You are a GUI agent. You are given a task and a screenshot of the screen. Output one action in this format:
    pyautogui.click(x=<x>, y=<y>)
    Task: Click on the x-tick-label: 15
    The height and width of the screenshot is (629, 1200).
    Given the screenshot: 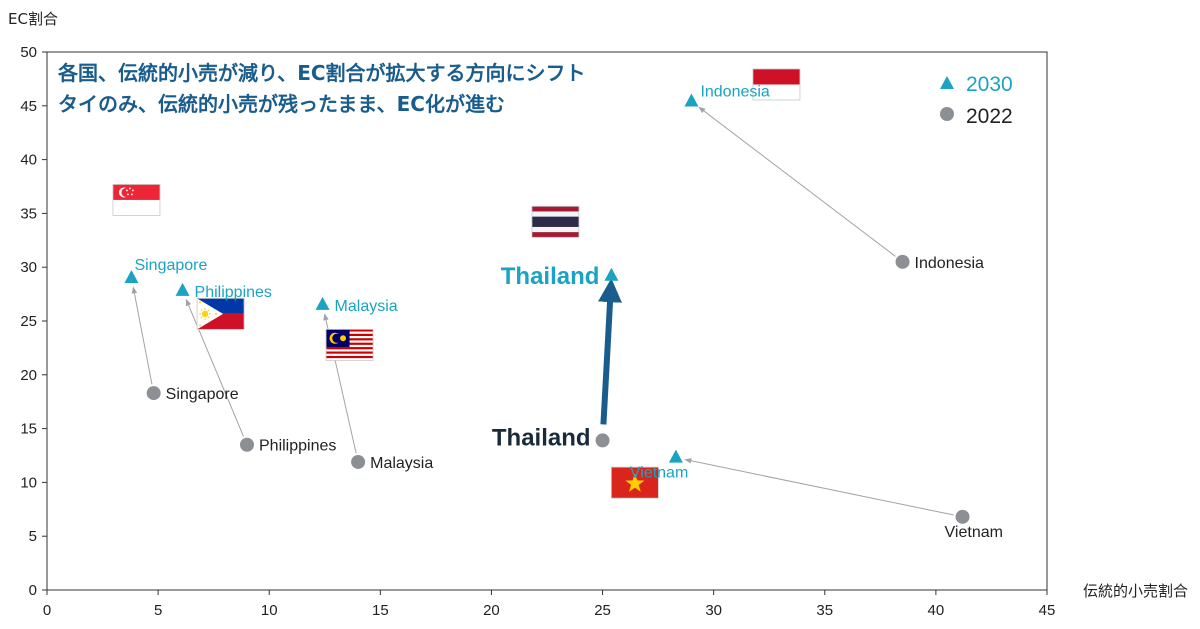 What is the action you would take?
    pyautogui.click(x=380, y=610)
    